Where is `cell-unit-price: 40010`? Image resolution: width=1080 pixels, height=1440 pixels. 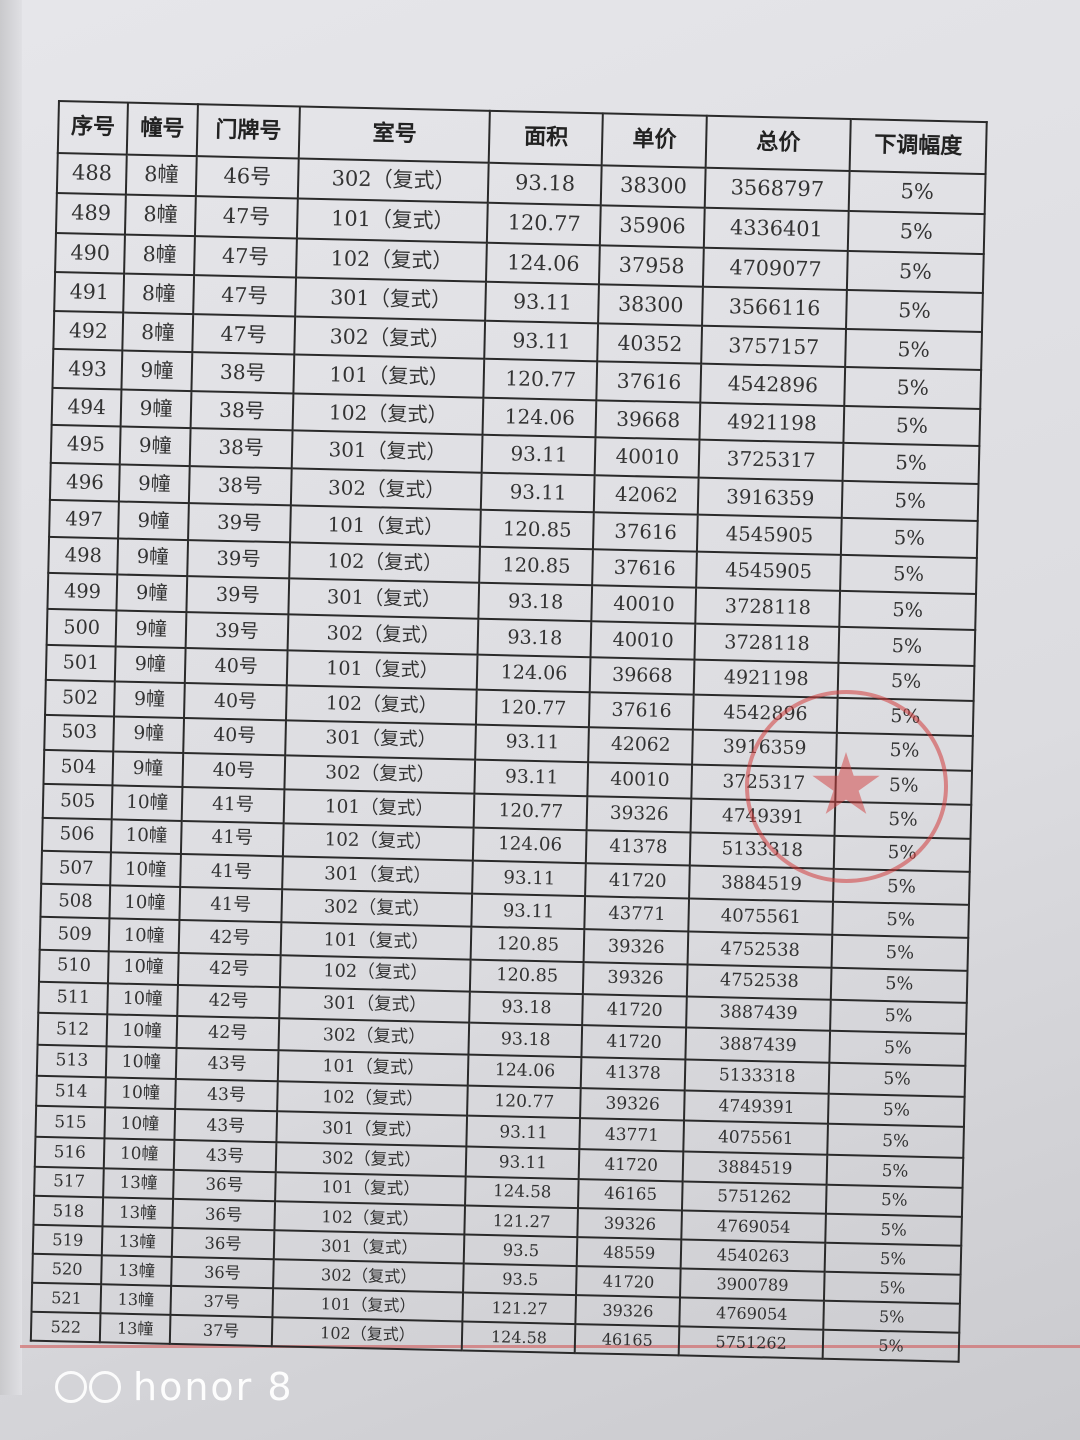
cell-unit-price: 40010 is located at coordinates (647, 457).